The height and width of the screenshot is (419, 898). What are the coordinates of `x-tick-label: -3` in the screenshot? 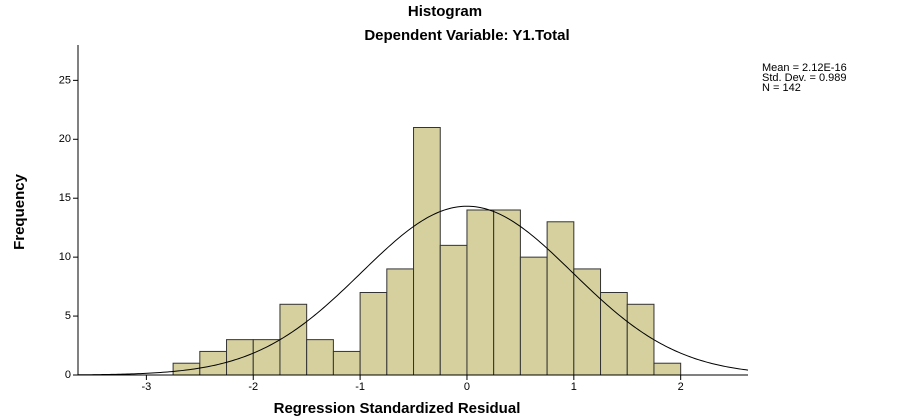 It's located at (146, 387).